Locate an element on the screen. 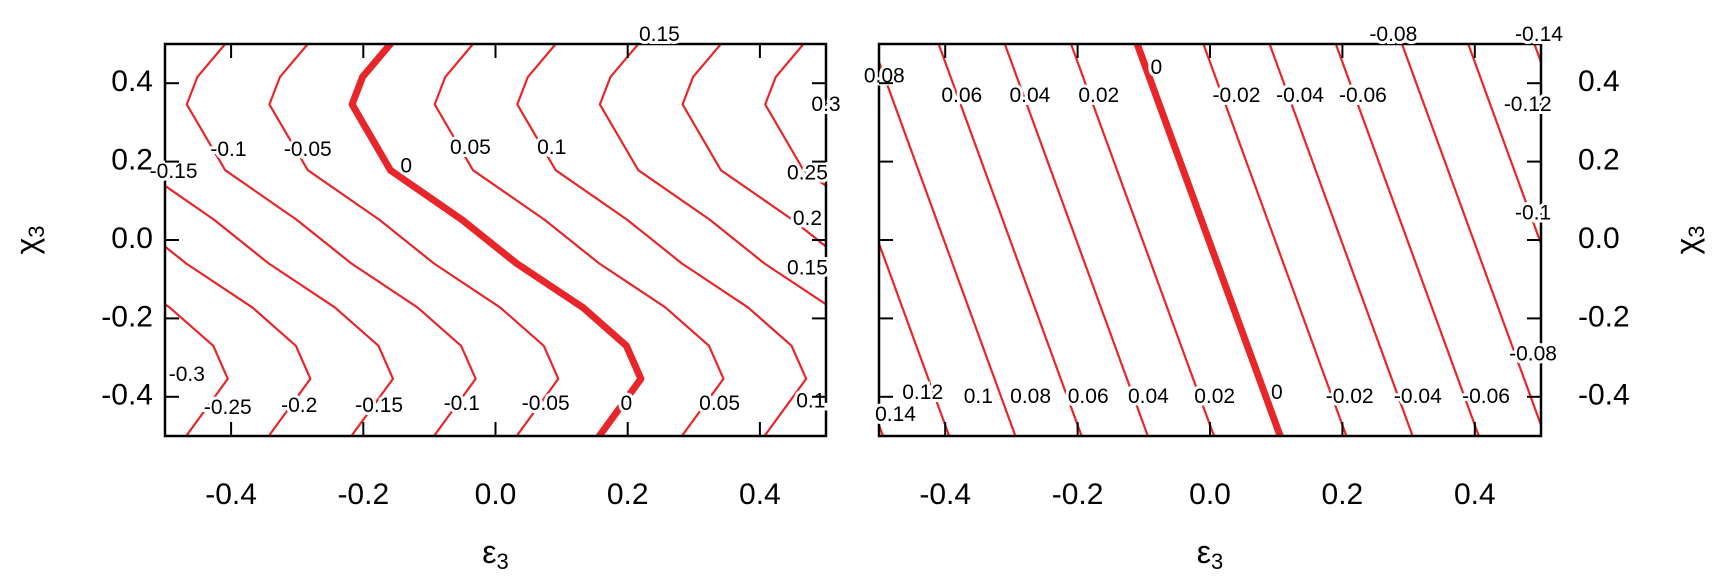 Image resolution: width=1714 pixels, height=588 pixels. contour-label: -0.3 is located at coordinates (187, 374).